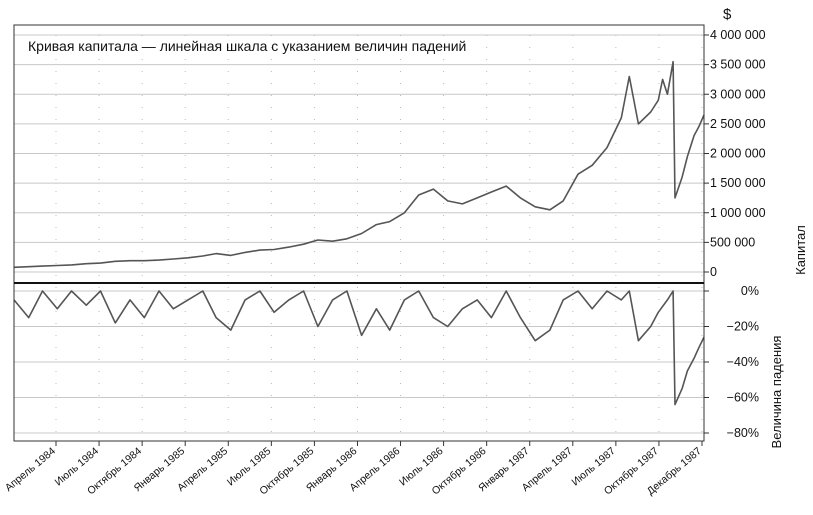 The width and height of the screenshot is (813, 515). What do you see at coordinates (732, 242) in the screenshot?
I see `top-y-tick-label: 500 000` at bounding box center [732, 242].